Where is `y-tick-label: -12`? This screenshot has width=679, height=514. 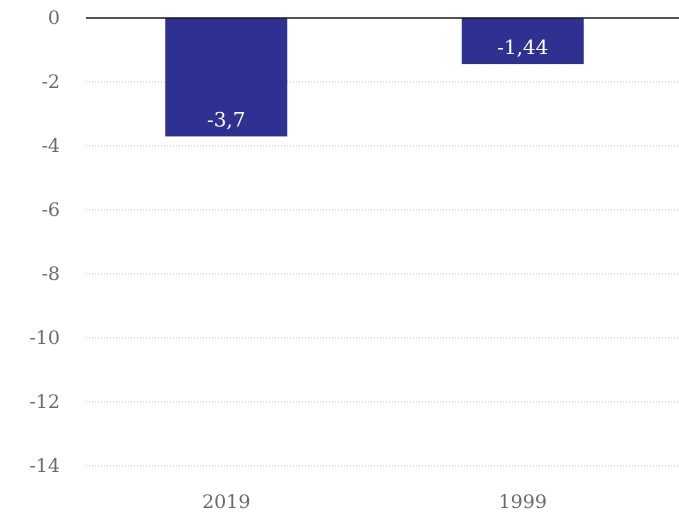
y-tick-label: -12 is located at coordinates (44, 402).